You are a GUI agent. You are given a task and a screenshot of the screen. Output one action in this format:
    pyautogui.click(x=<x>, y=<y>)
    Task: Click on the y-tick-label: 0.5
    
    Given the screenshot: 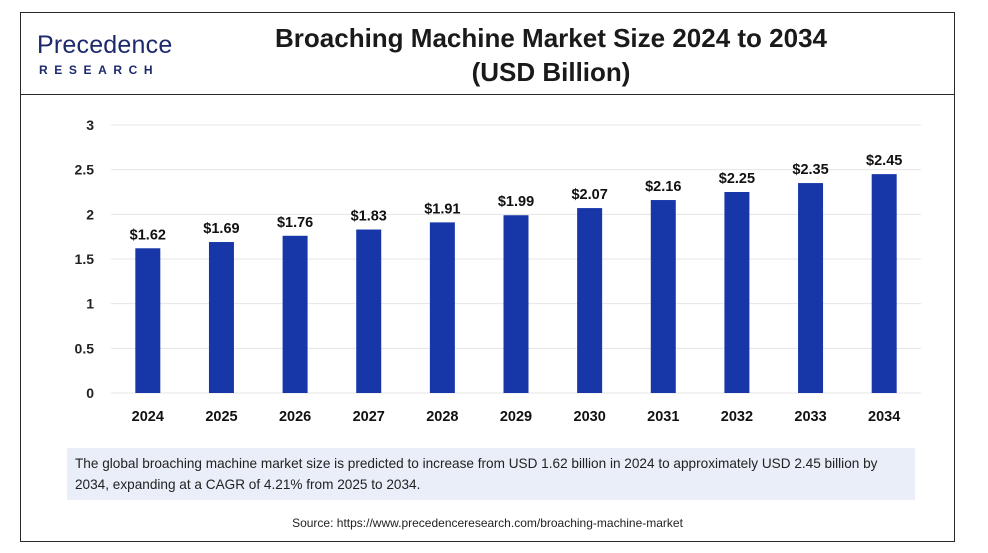 What is the action you would take?
    pyautogui.click(x=85, y=348)
    